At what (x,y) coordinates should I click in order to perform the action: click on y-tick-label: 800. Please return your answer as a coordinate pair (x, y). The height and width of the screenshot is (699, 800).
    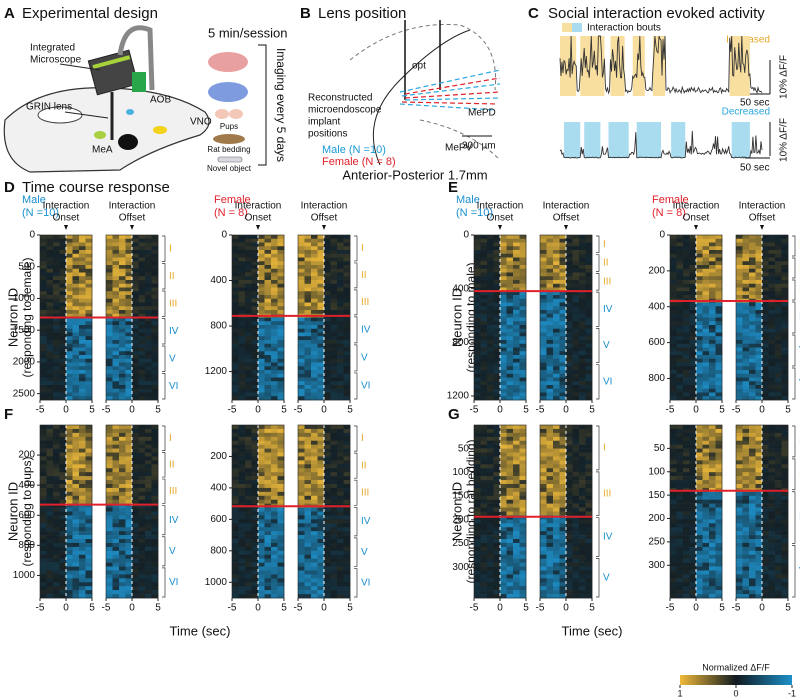
    Looking at the image, I should click on (218, 550).